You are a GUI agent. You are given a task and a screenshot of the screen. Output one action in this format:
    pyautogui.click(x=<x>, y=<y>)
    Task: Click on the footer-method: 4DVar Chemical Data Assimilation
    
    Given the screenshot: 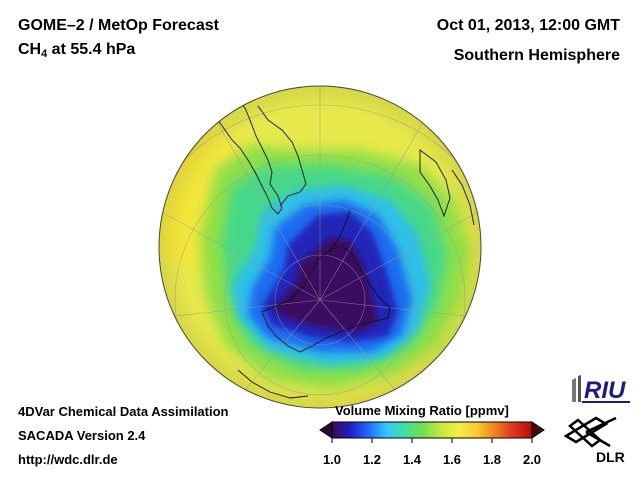 What is the action you would take?
    pyautogui.click(x=123, y=411)
    